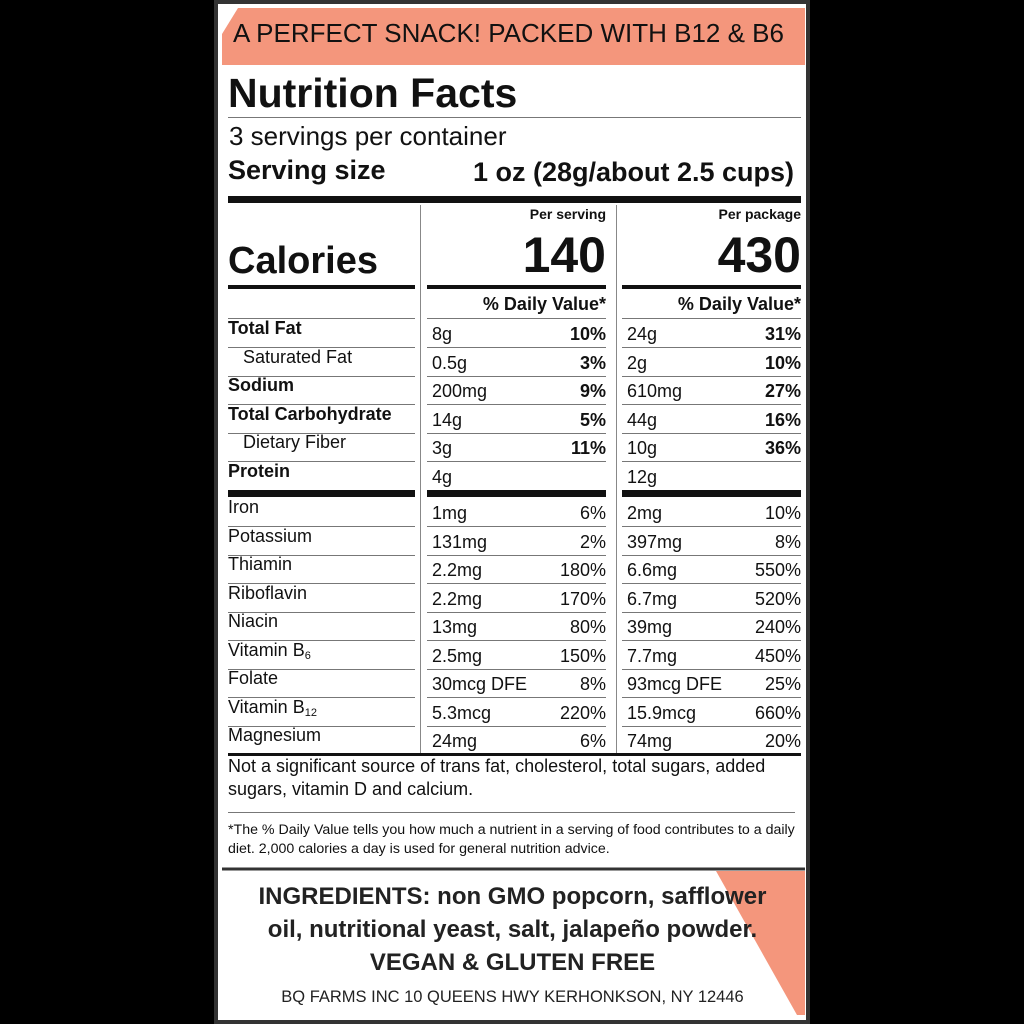  Describe the element at coordinates (567, 214) in the screenshot. I see `column-header: Per serving` at that location.